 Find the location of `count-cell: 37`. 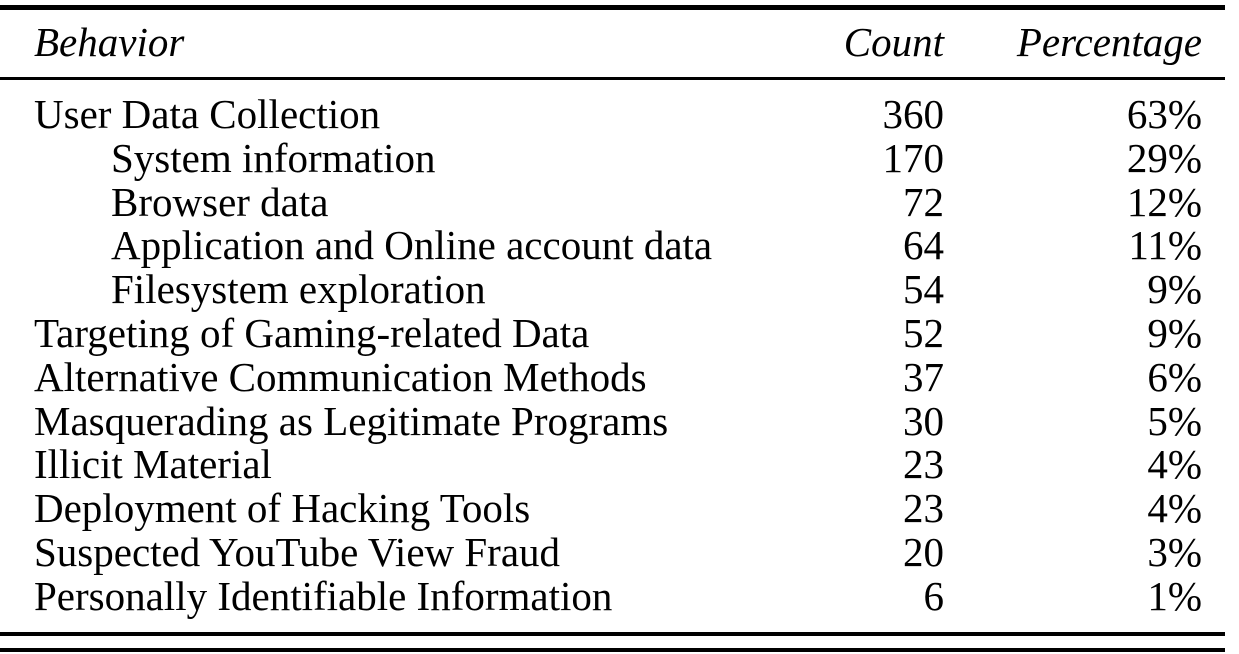

count-cell: 37 is located at coordinates (923, 376).